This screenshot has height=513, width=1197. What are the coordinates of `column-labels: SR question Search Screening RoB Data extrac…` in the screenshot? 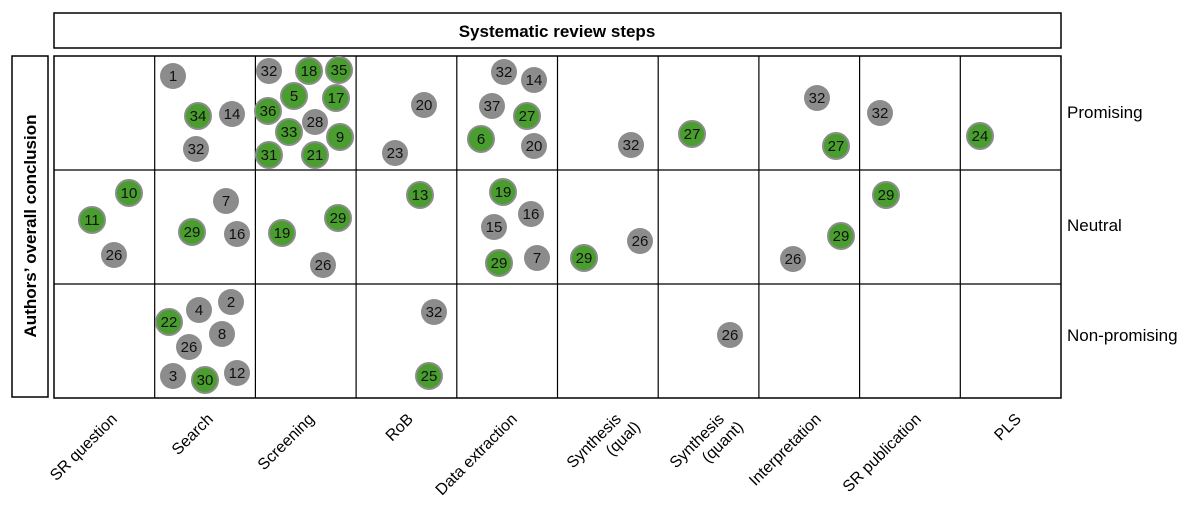 It's located at (536, 455).